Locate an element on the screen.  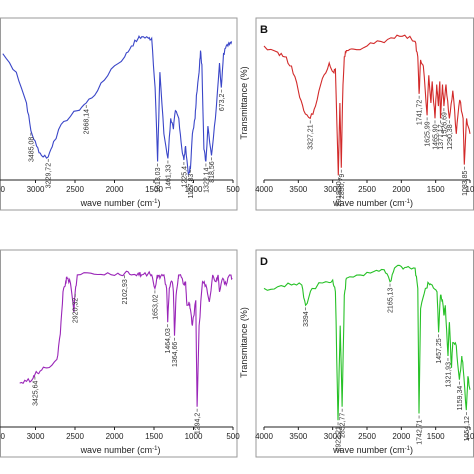
peak-label: 2918,30 is located at coordinates (339, 193).